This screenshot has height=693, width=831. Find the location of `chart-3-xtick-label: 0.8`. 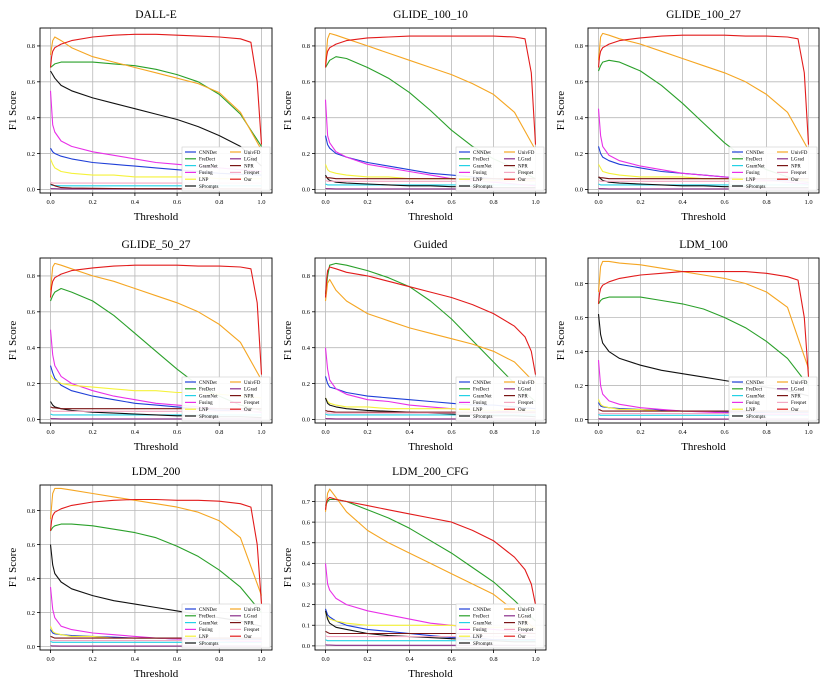

chart-3-xtick-label: 0.8 is located at coordinates (219, 432).